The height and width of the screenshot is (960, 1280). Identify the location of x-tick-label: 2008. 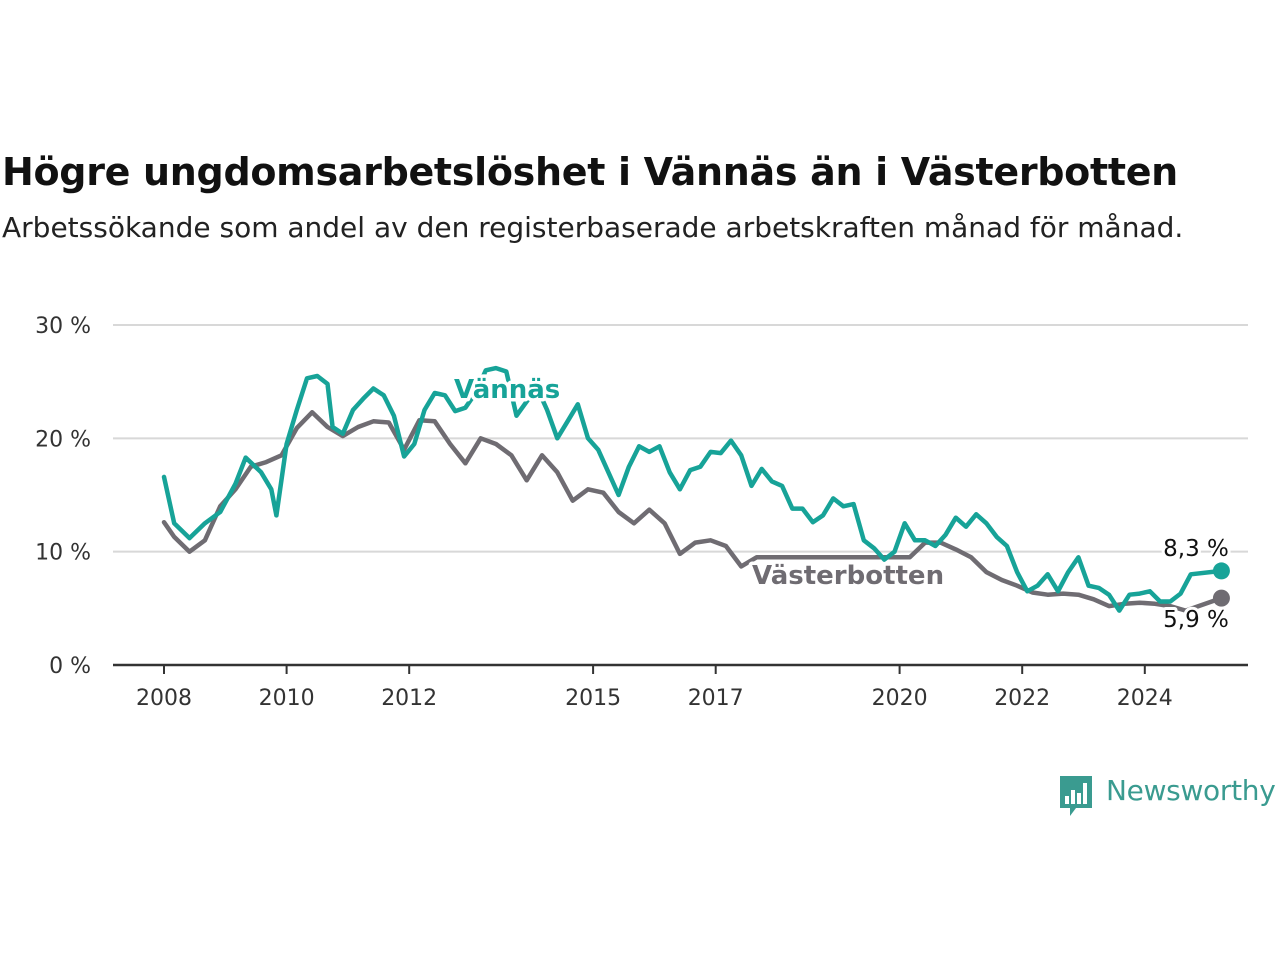
(164, 698).